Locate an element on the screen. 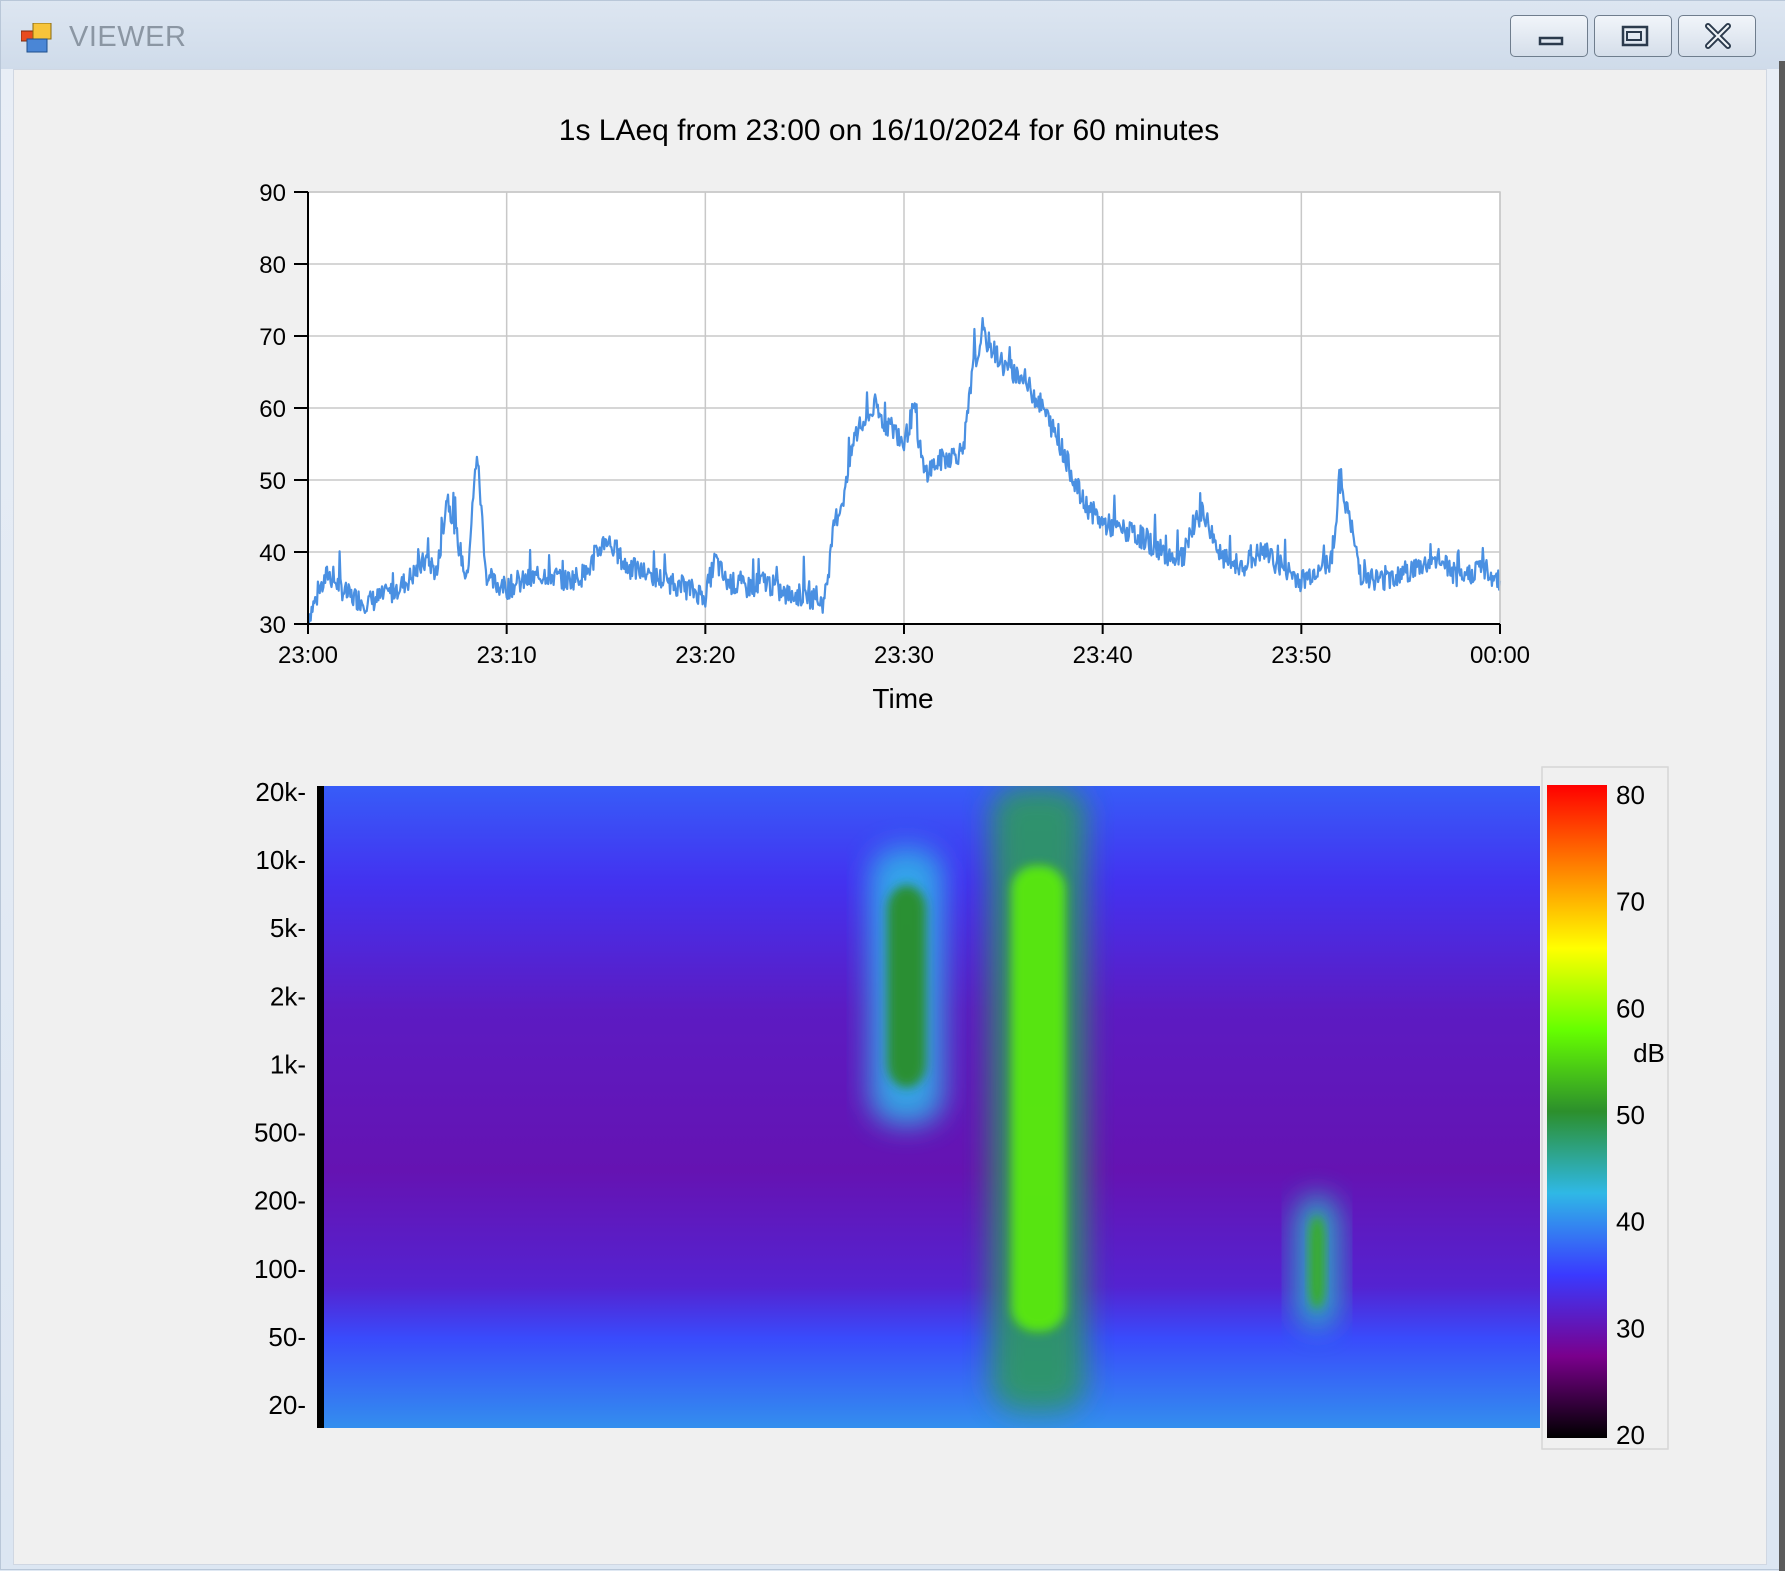  colorbar-tick-label: 50 is located at coordinates (1630, 1115).